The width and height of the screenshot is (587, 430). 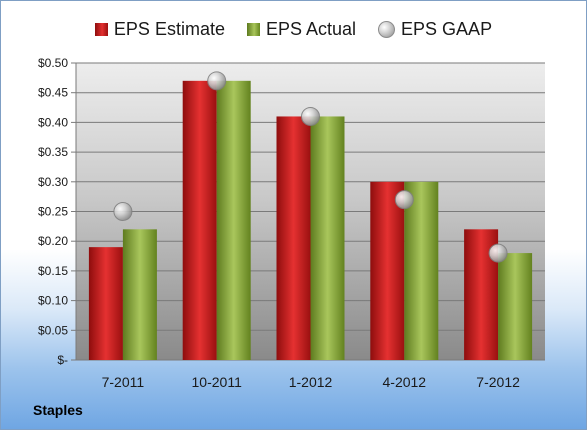 What do you see at coordinates (101, 29) in the screenshot?
I see `estimate-swatch-icon` at bounding box center [101, 29].